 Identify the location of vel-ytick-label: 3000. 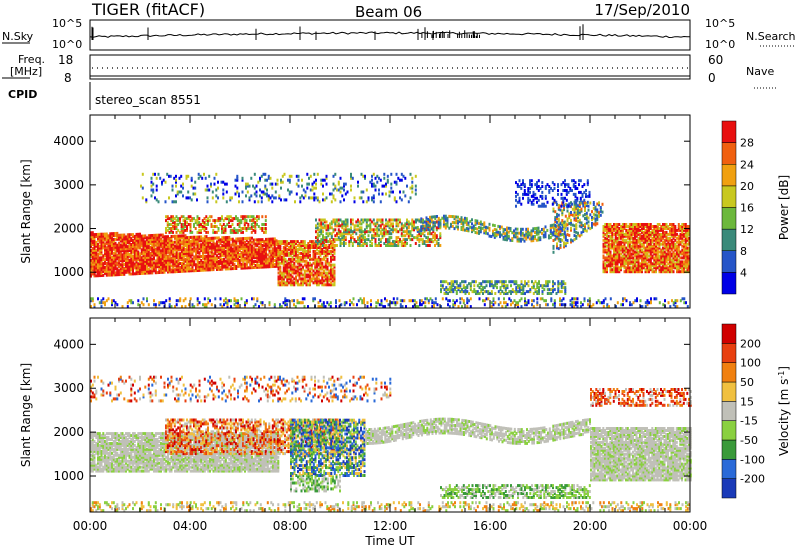
(68, 388).